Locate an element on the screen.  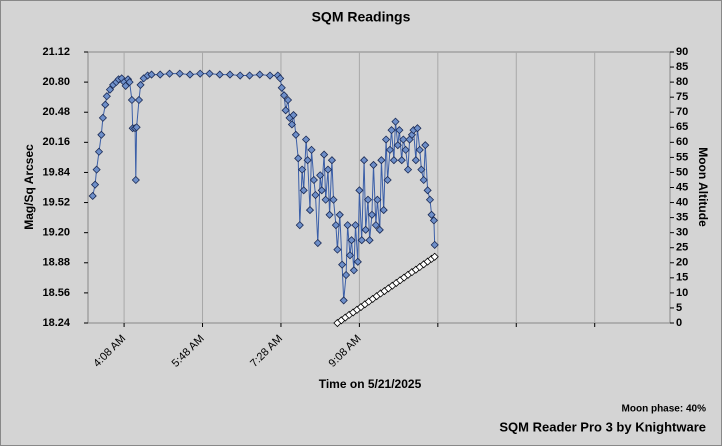
y2-tick-label: 75 is located at coordinates (682, 97).